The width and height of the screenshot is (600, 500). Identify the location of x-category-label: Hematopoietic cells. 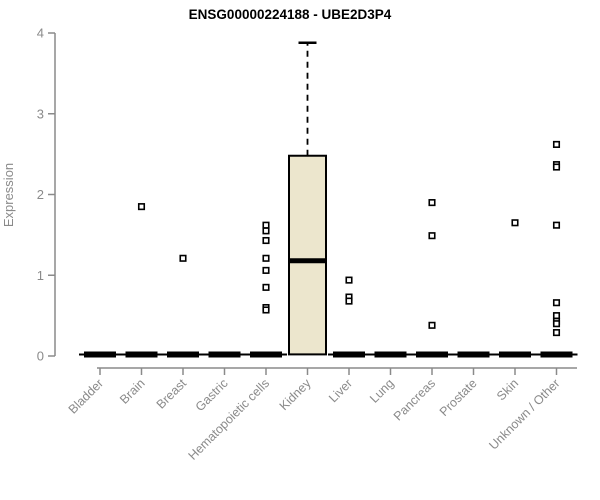
(229, 419).